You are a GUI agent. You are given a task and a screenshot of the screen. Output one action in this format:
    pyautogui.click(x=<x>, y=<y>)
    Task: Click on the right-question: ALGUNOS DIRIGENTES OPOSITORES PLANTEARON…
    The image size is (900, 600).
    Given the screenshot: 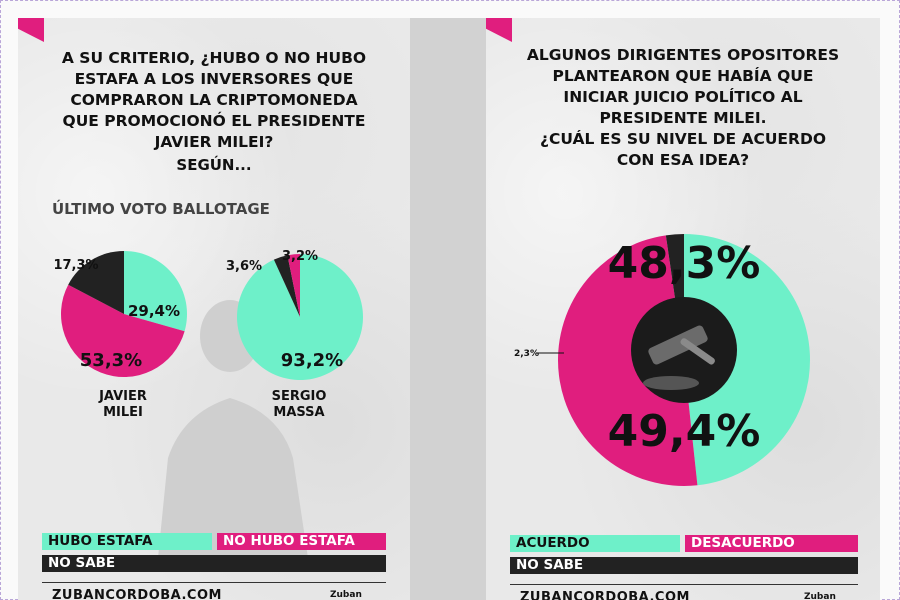 What is the action you would take?
    pyautogui.click(x=683, y=108)
    